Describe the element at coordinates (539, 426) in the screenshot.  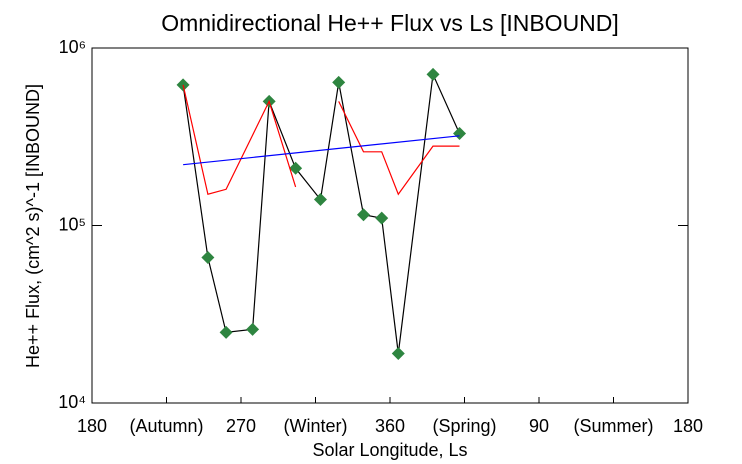
I see `x-tick-label: 90` at that location.